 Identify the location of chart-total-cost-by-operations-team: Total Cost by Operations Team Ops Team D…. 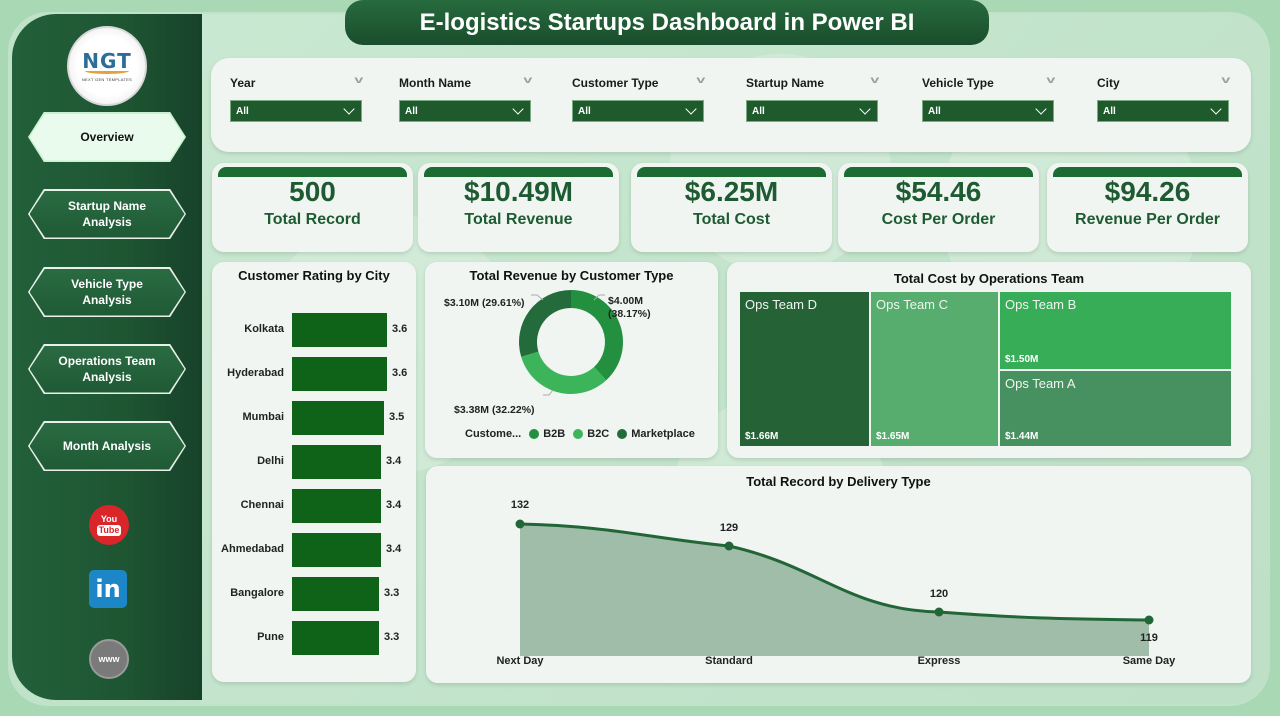
(989, 360).